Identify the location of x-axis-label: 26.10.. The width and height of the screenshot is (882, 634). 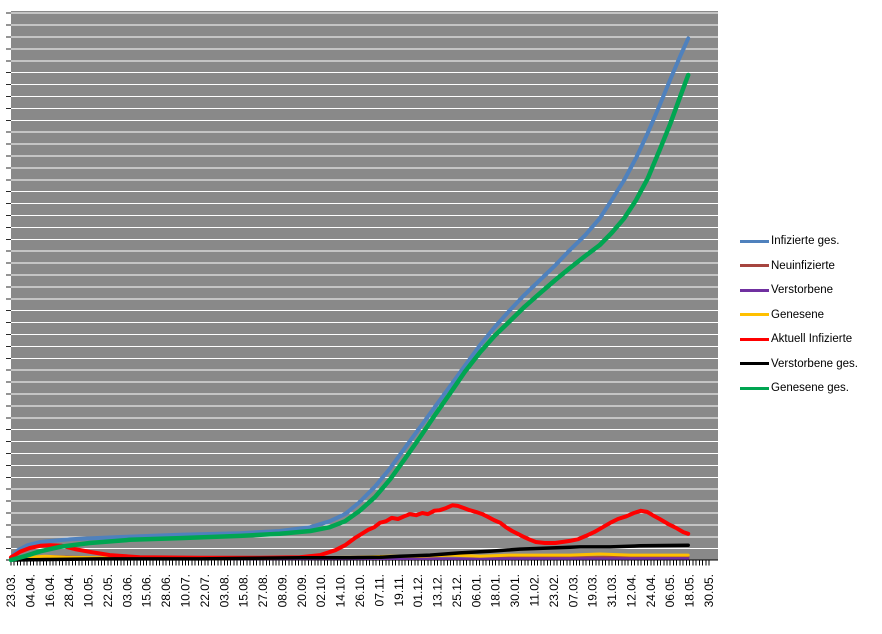
(360, 590).